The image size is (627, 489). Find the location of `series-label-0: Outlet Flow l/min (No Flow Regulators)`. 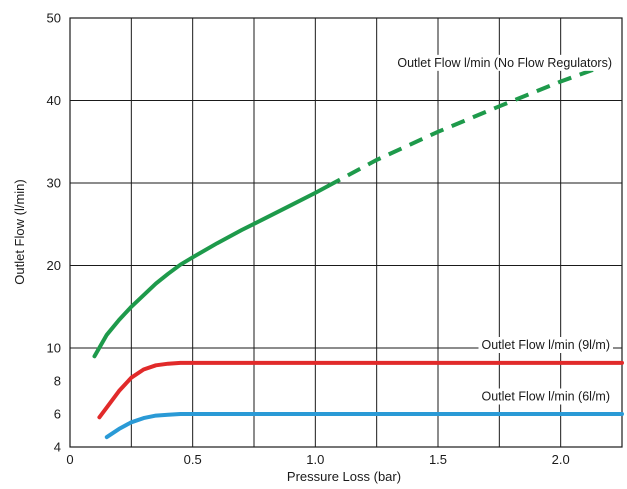

series-label-0: Outlet Flow l/min (No Flow Regulators) is located at coordinates (504, 62).